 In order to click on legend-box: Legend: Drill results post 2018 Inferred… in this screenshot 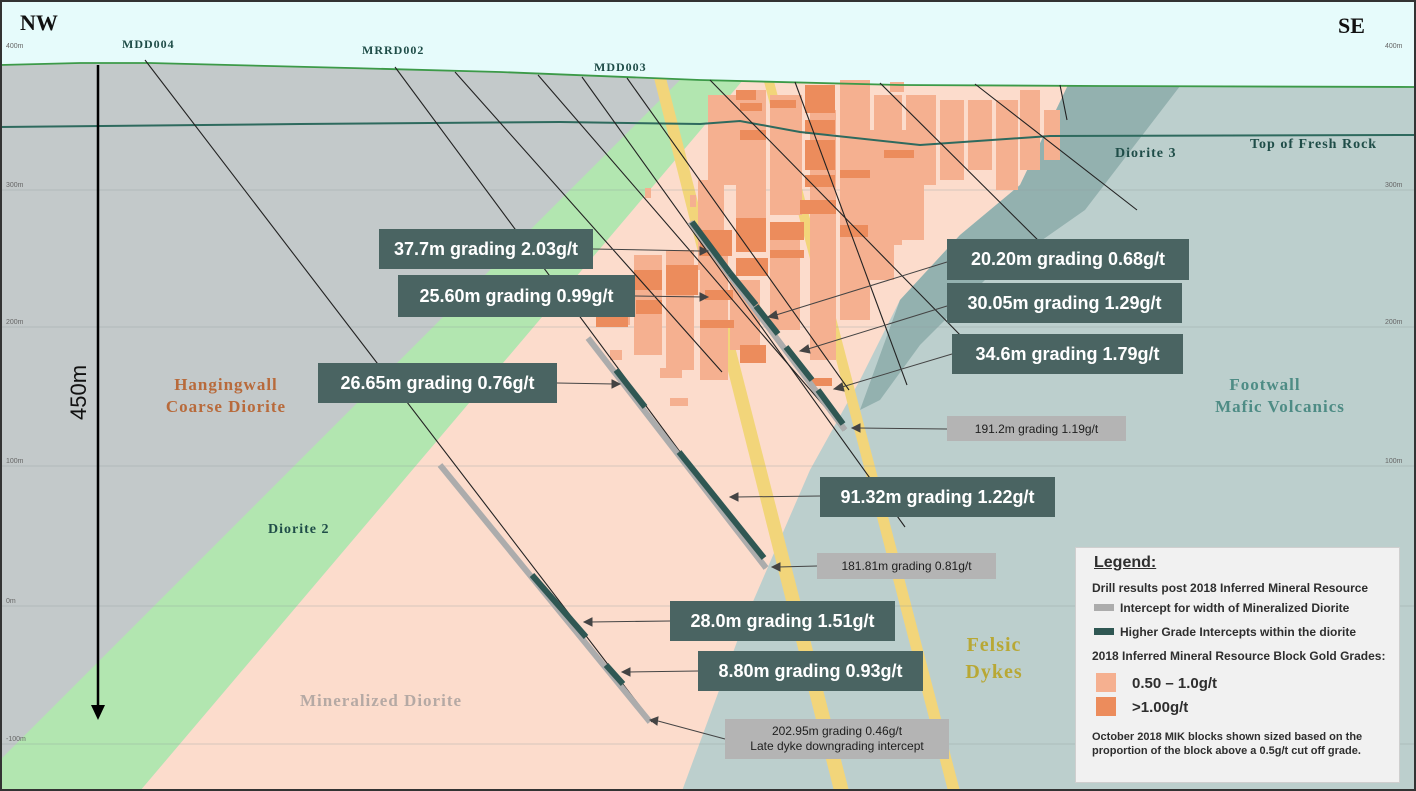, I will do `click(1237, 665)`.